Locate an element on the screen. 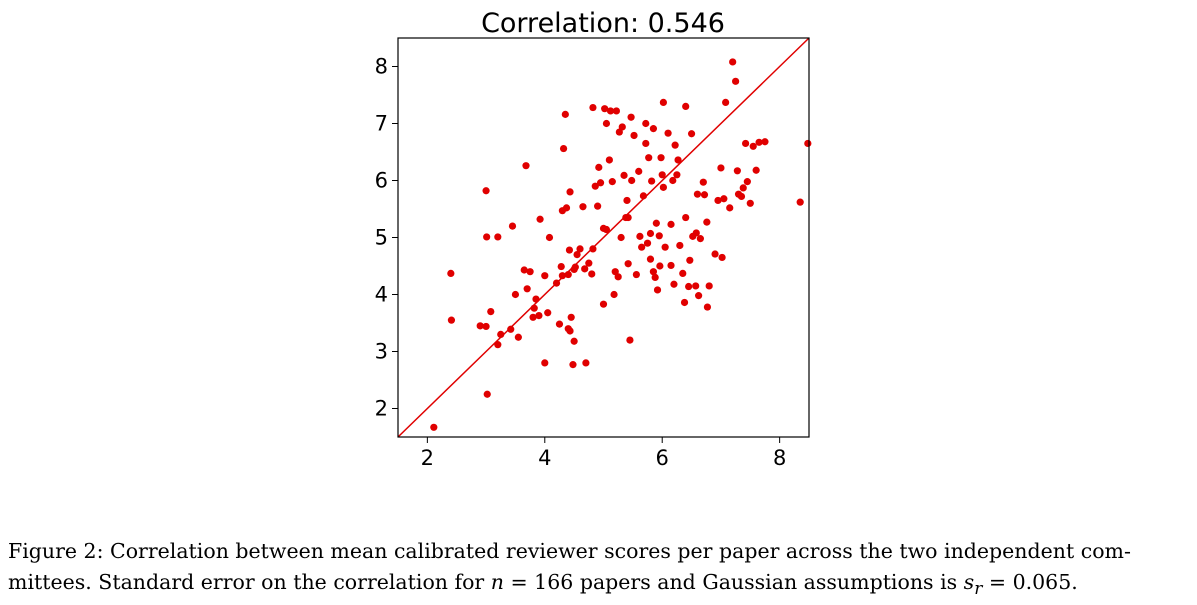  x-tick-label: 6 is located at coordinates (662, 458).